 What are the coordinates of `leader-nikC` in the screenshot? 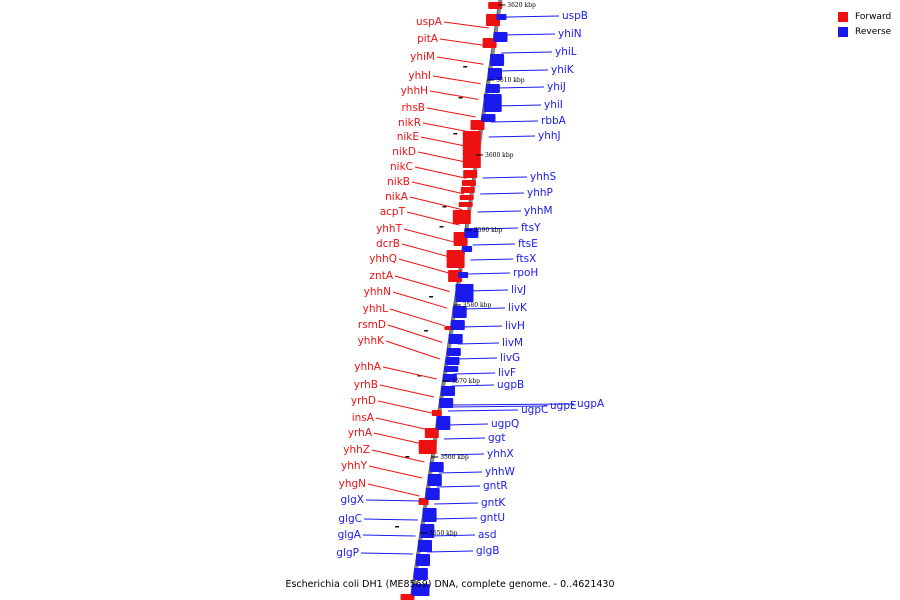 It's located at (440, 172).